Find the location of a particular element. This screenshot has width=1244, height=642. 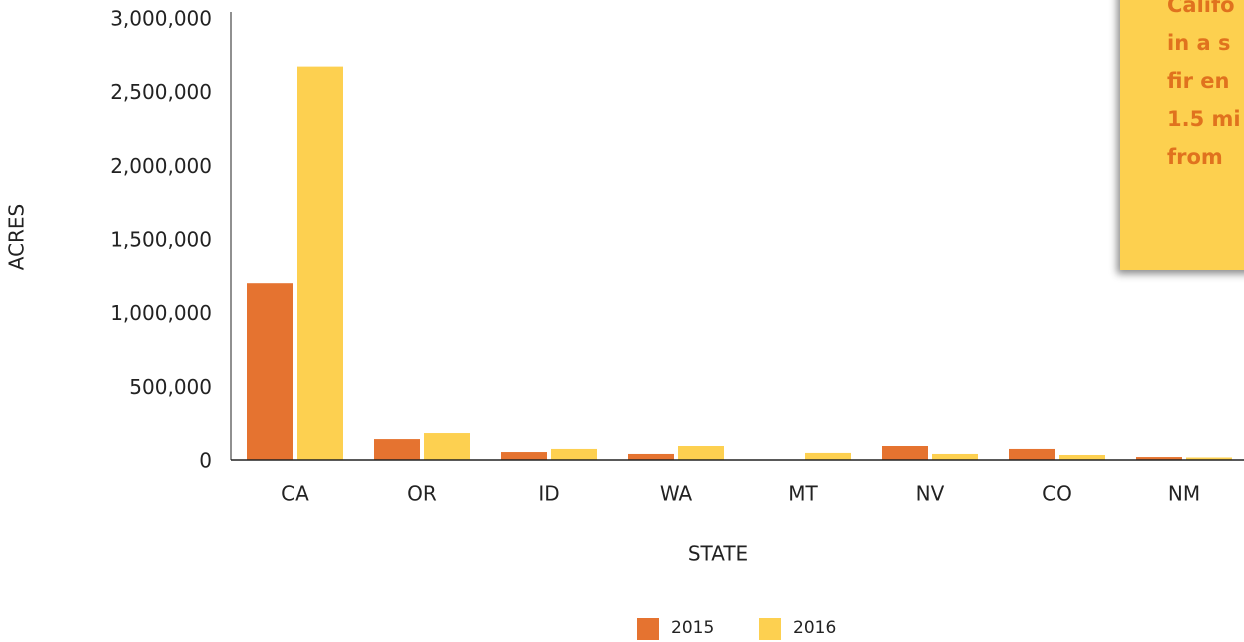

x-tick-label: OR is located at coordinates (422, 494).